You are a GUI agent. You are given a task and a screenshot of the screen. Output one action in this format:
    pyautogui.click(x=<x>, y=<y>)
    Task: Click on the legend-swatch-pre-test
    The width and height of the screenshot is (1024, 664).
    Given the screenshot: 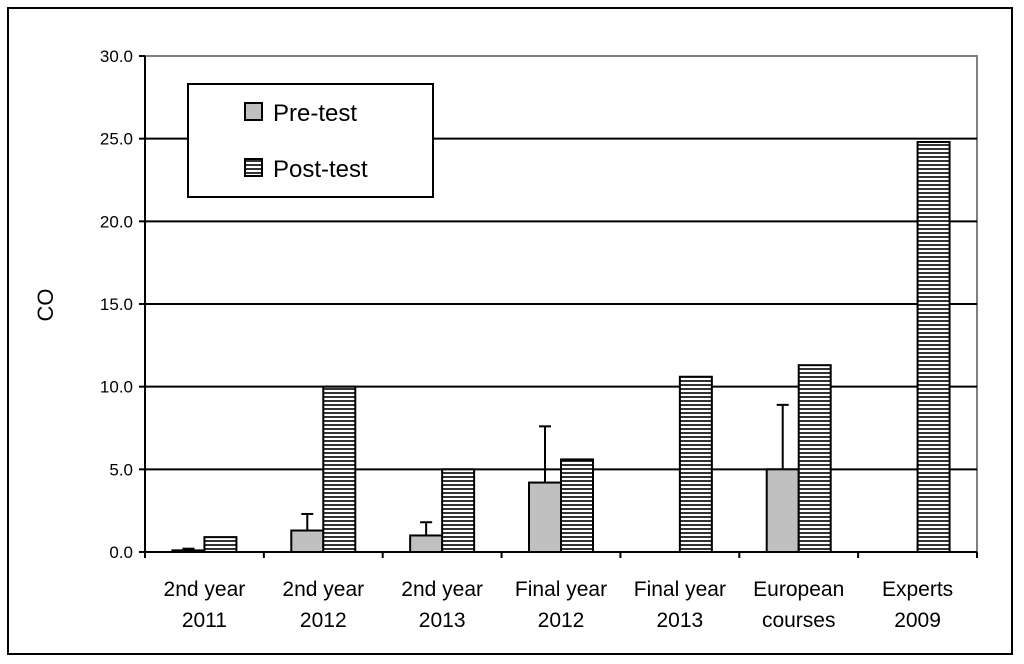 What is the action you would take?
    pyautogui.click(x=253, y=111)
    